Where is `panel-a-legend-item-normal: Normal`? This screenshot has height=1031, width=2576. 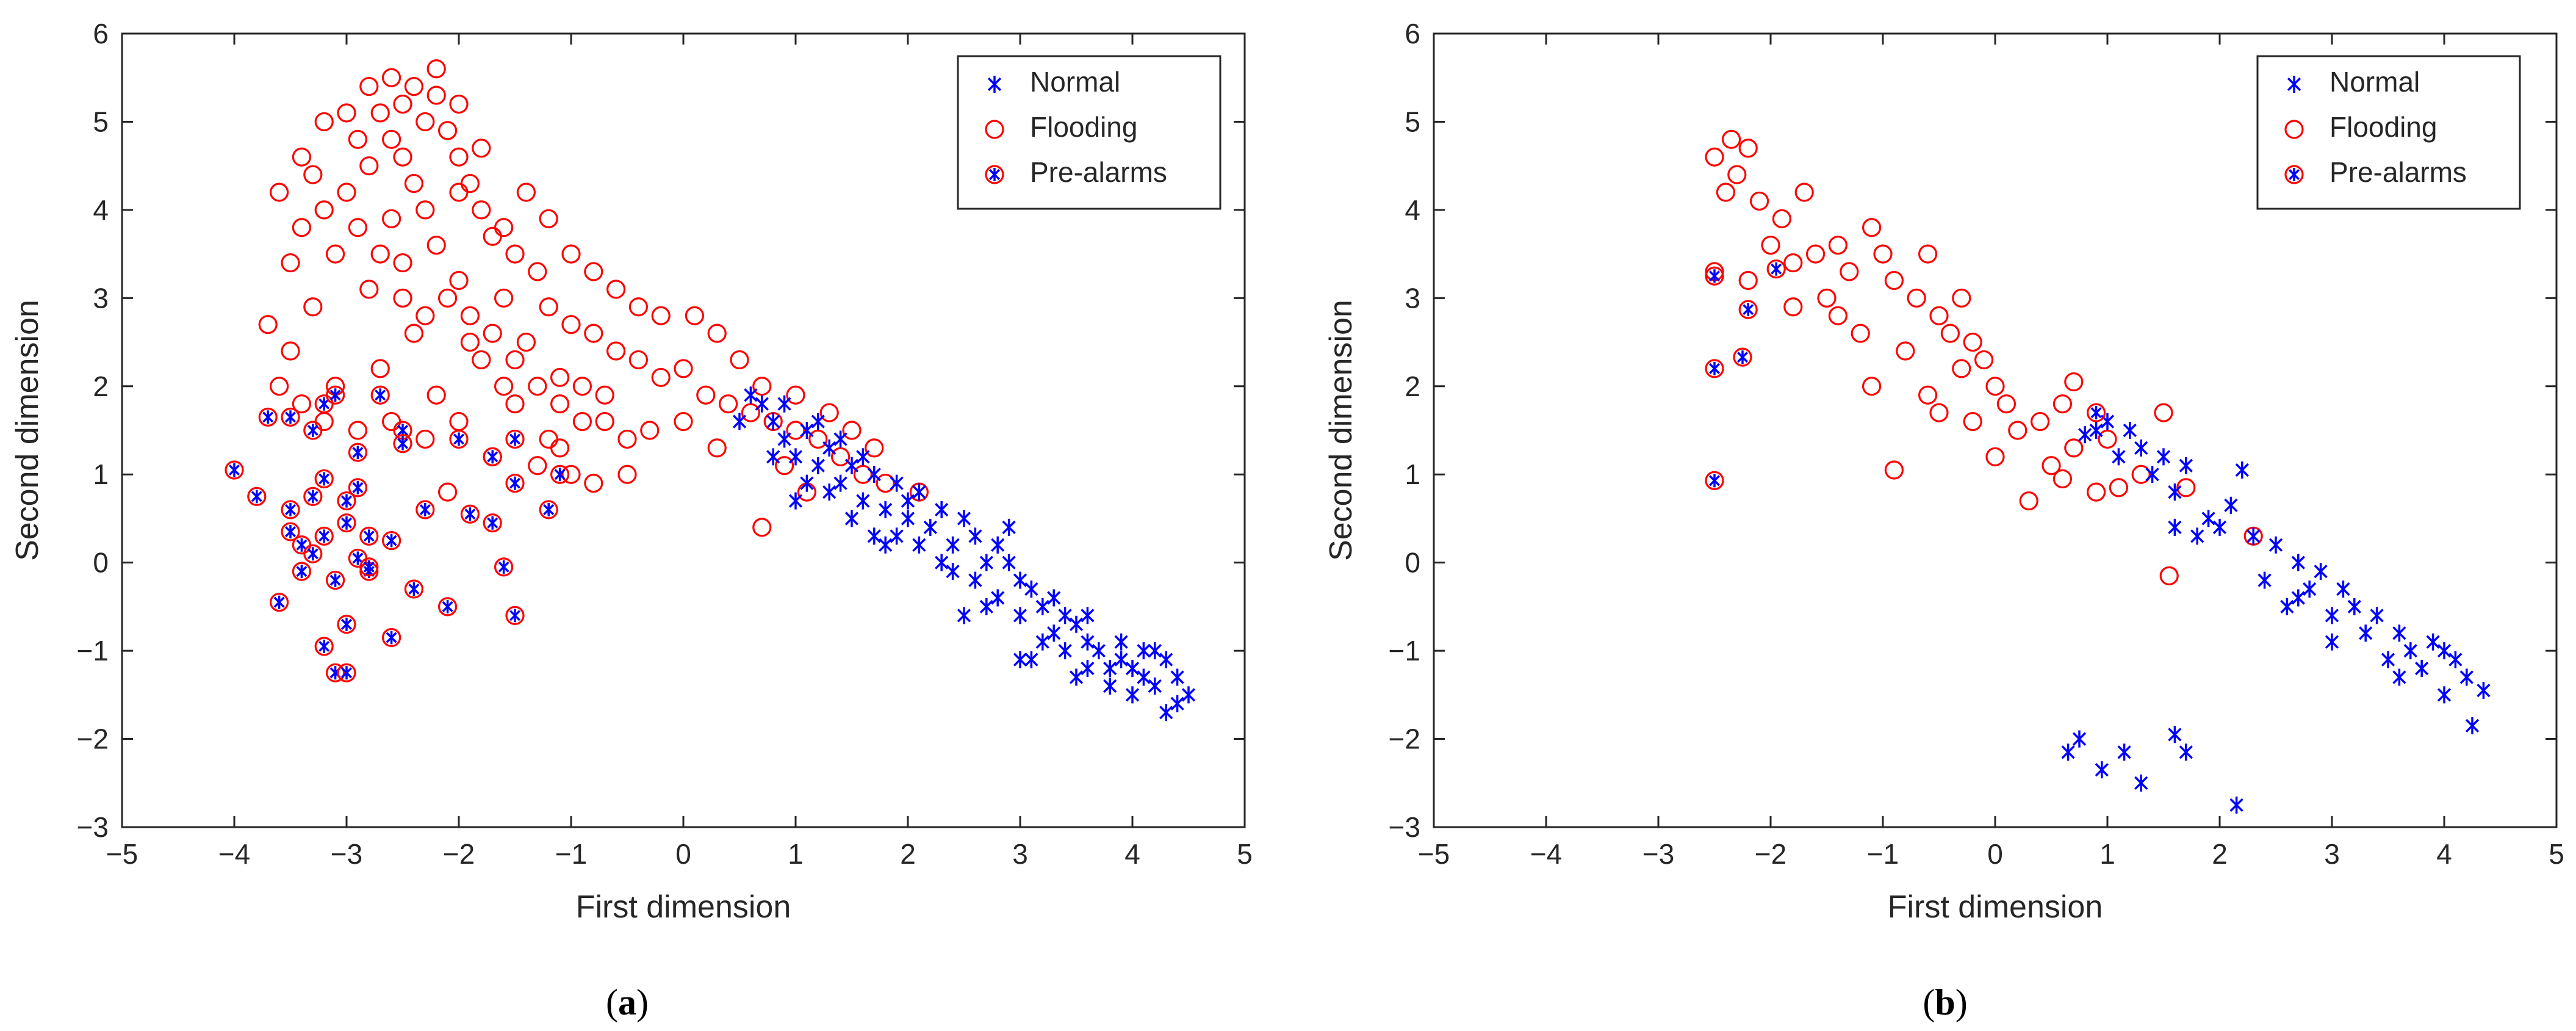
panel-a-legend-item-normal: Normal is located at coordinates (1053, 82).